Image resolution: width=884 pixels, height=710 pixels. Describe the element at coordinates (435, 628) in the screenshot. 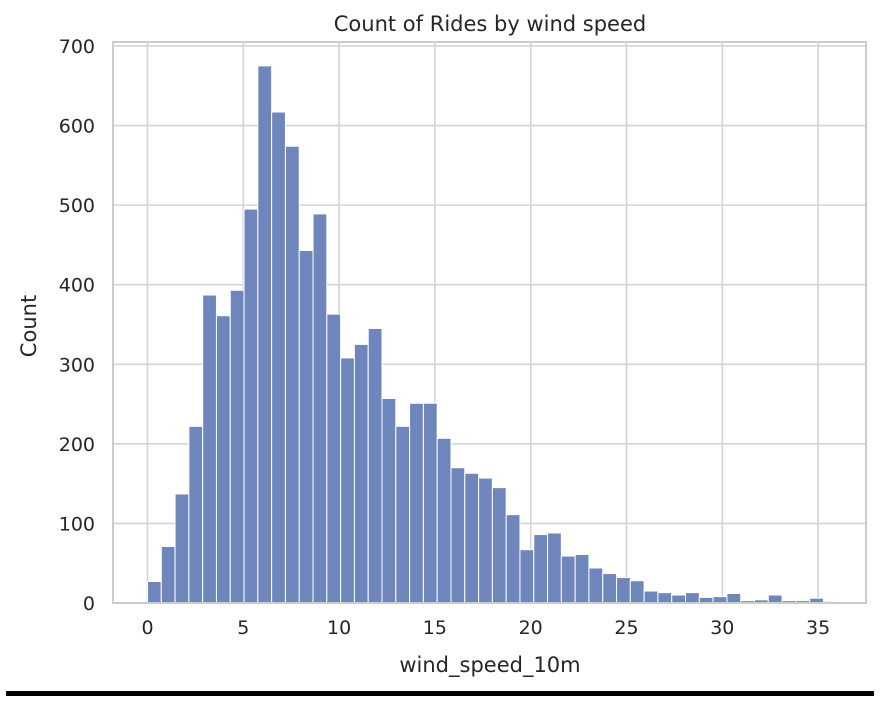

I see `x-tick-label: 15` at that location.